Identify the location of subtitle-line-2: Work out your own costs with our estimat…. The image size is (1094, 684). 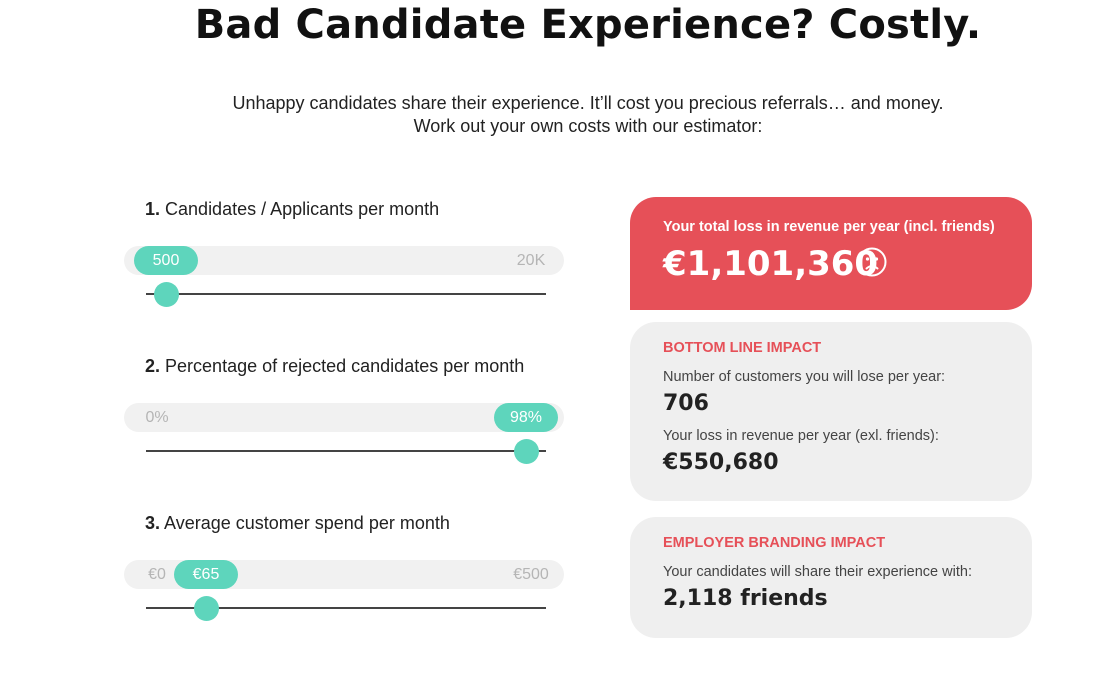
(588, 126).